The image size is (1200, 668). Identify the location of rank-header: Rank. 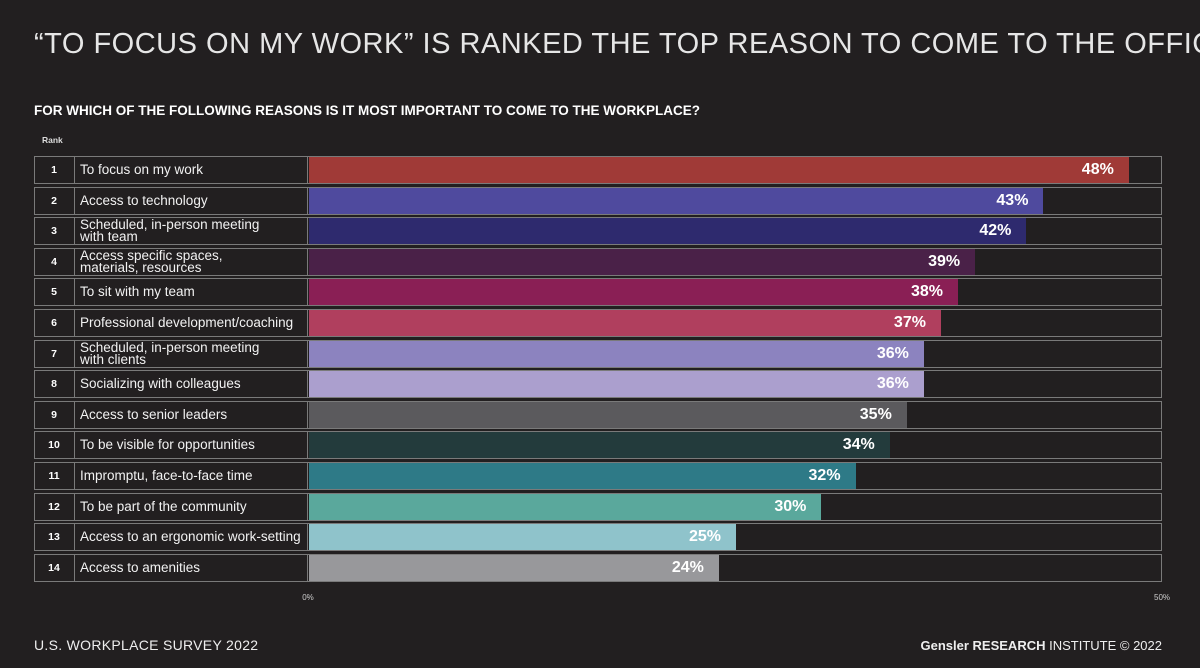
(52, 140).